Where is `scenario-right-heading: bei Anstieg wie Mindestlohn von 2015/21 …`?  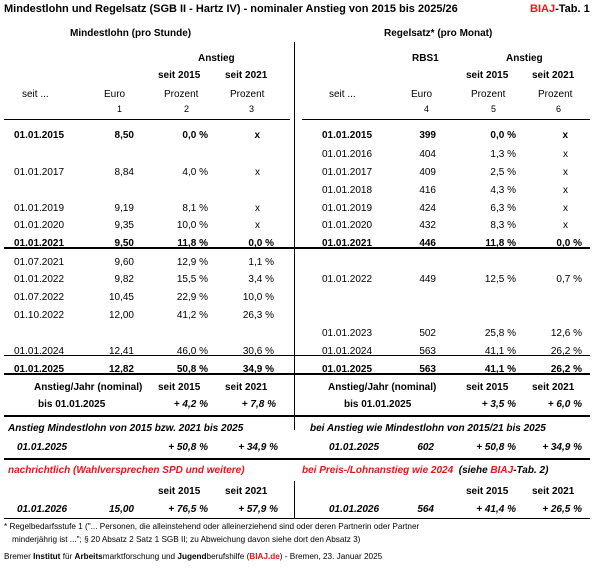 scenario-right-heading: bei Anstieg wie Mindestlohn von 2015/21 … is located at coordinates (428, 428).